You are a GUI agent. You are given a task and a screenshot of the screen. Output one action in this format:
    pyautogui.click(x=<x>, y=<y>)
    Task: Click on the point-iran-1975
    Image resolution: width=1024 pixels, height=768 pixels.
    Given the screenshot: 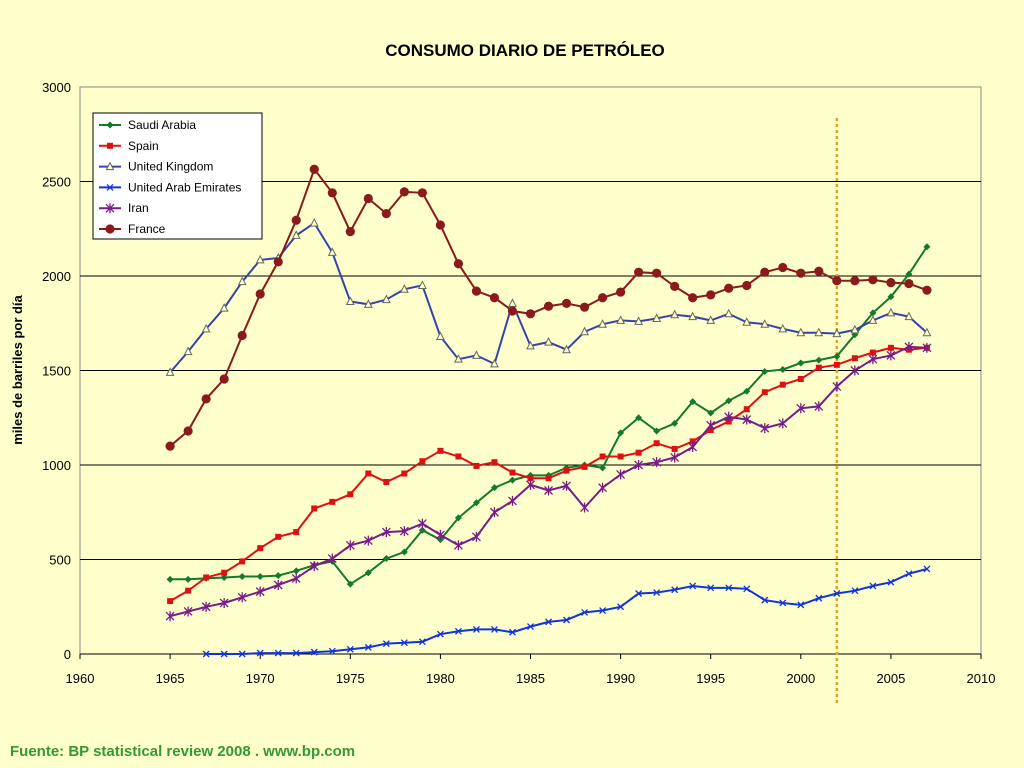 What is the action you would take?
    pyautogui.click(x=350, y=545)
    